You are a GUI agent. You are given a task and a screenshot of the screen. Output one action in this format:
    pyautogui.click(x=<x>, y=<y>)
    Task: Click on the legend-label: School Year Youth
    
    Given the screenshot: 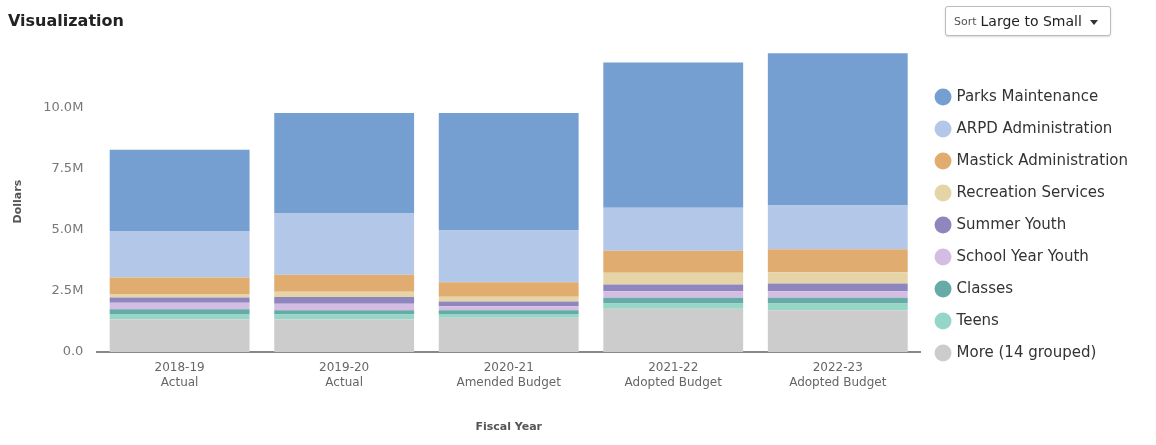 What is the action you would take?
    pyautogui.click(x=1022, y=255)
    